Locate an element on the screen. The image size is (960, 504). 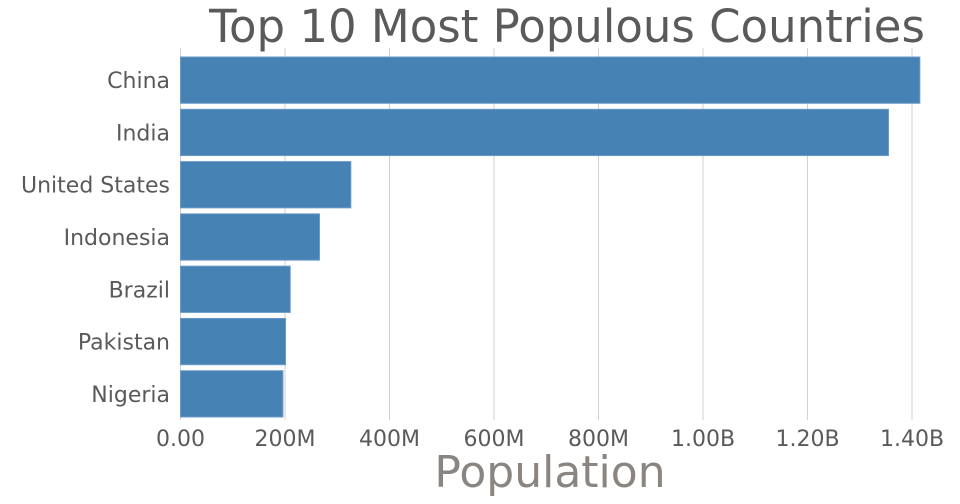
x-tick-label: 600M is located at coordinates (494, 439).